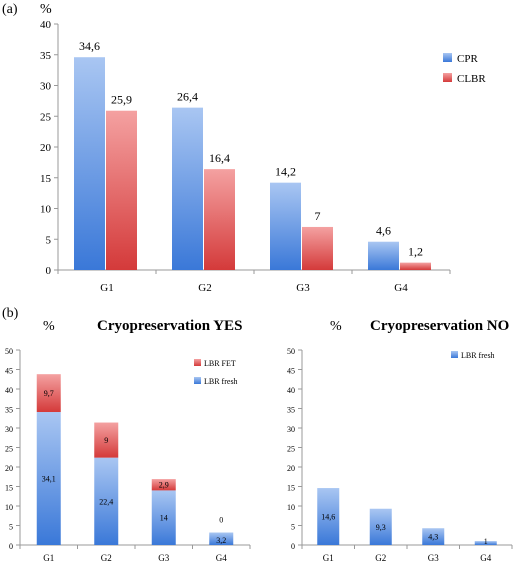 This screenshot has width=520, height=562. I want to click on panel-b-right-legend-lbr-fresh: LBR fresh, so click(478, 355).